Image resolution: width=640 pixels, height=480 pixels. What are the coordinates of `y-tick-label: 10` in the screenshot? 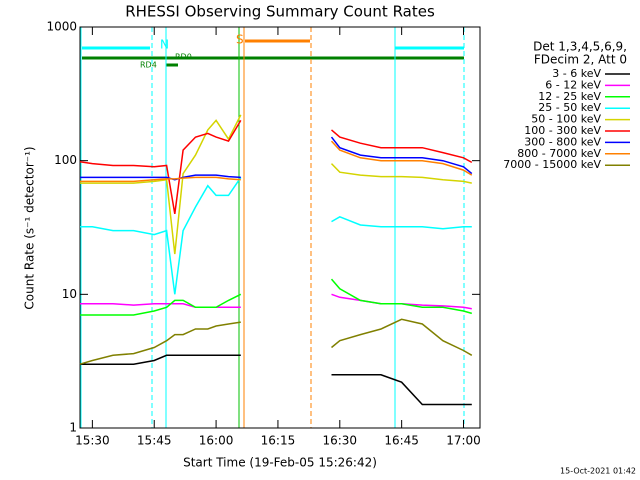 It's located at (69, 294).